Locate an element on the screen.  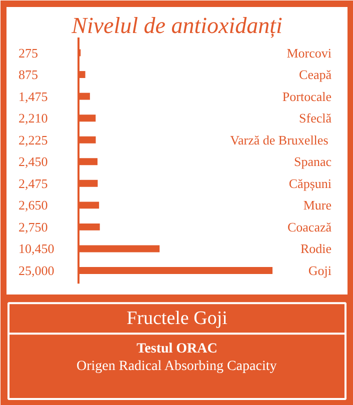
y-tick-label: Varză de Bruxelles is located at coordinates (279, 140).